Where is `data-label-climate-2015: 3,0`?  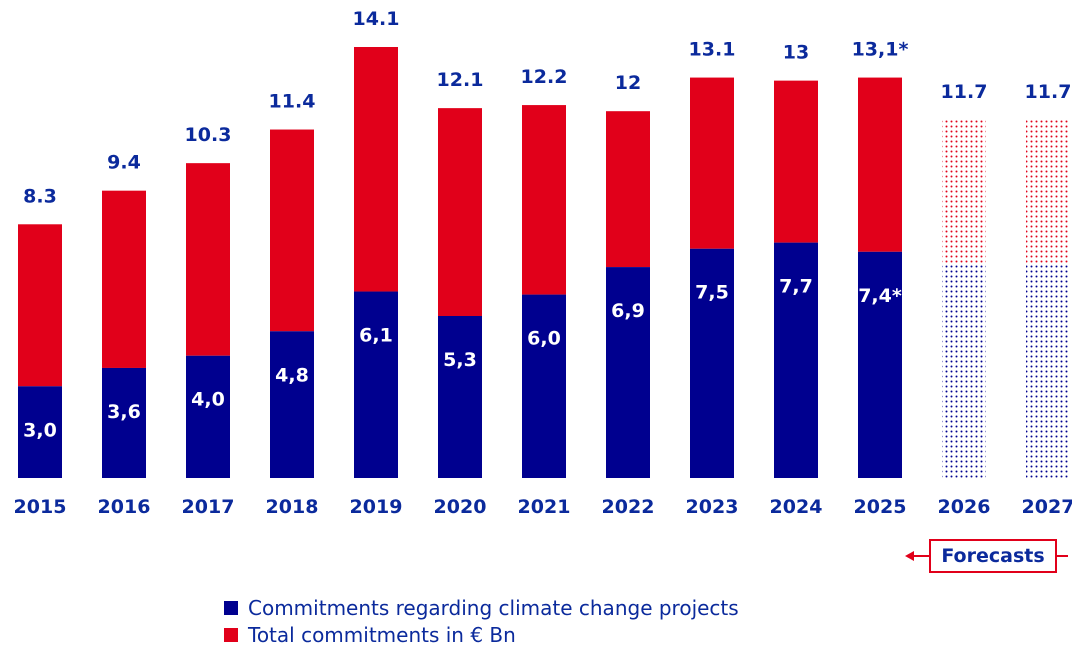 data-label-climate-2015: 3,0 is located at coordinates (40, 430).